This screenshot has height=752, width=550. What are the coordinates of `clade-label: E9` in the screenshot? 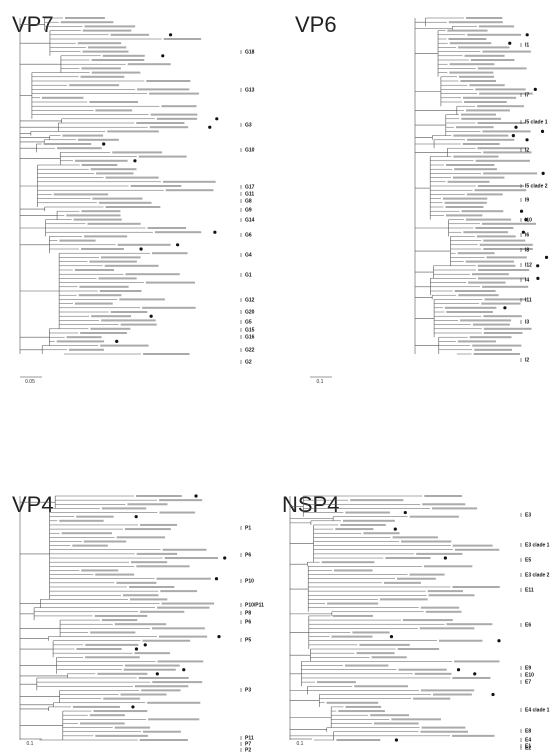 It's located at (528, 668).